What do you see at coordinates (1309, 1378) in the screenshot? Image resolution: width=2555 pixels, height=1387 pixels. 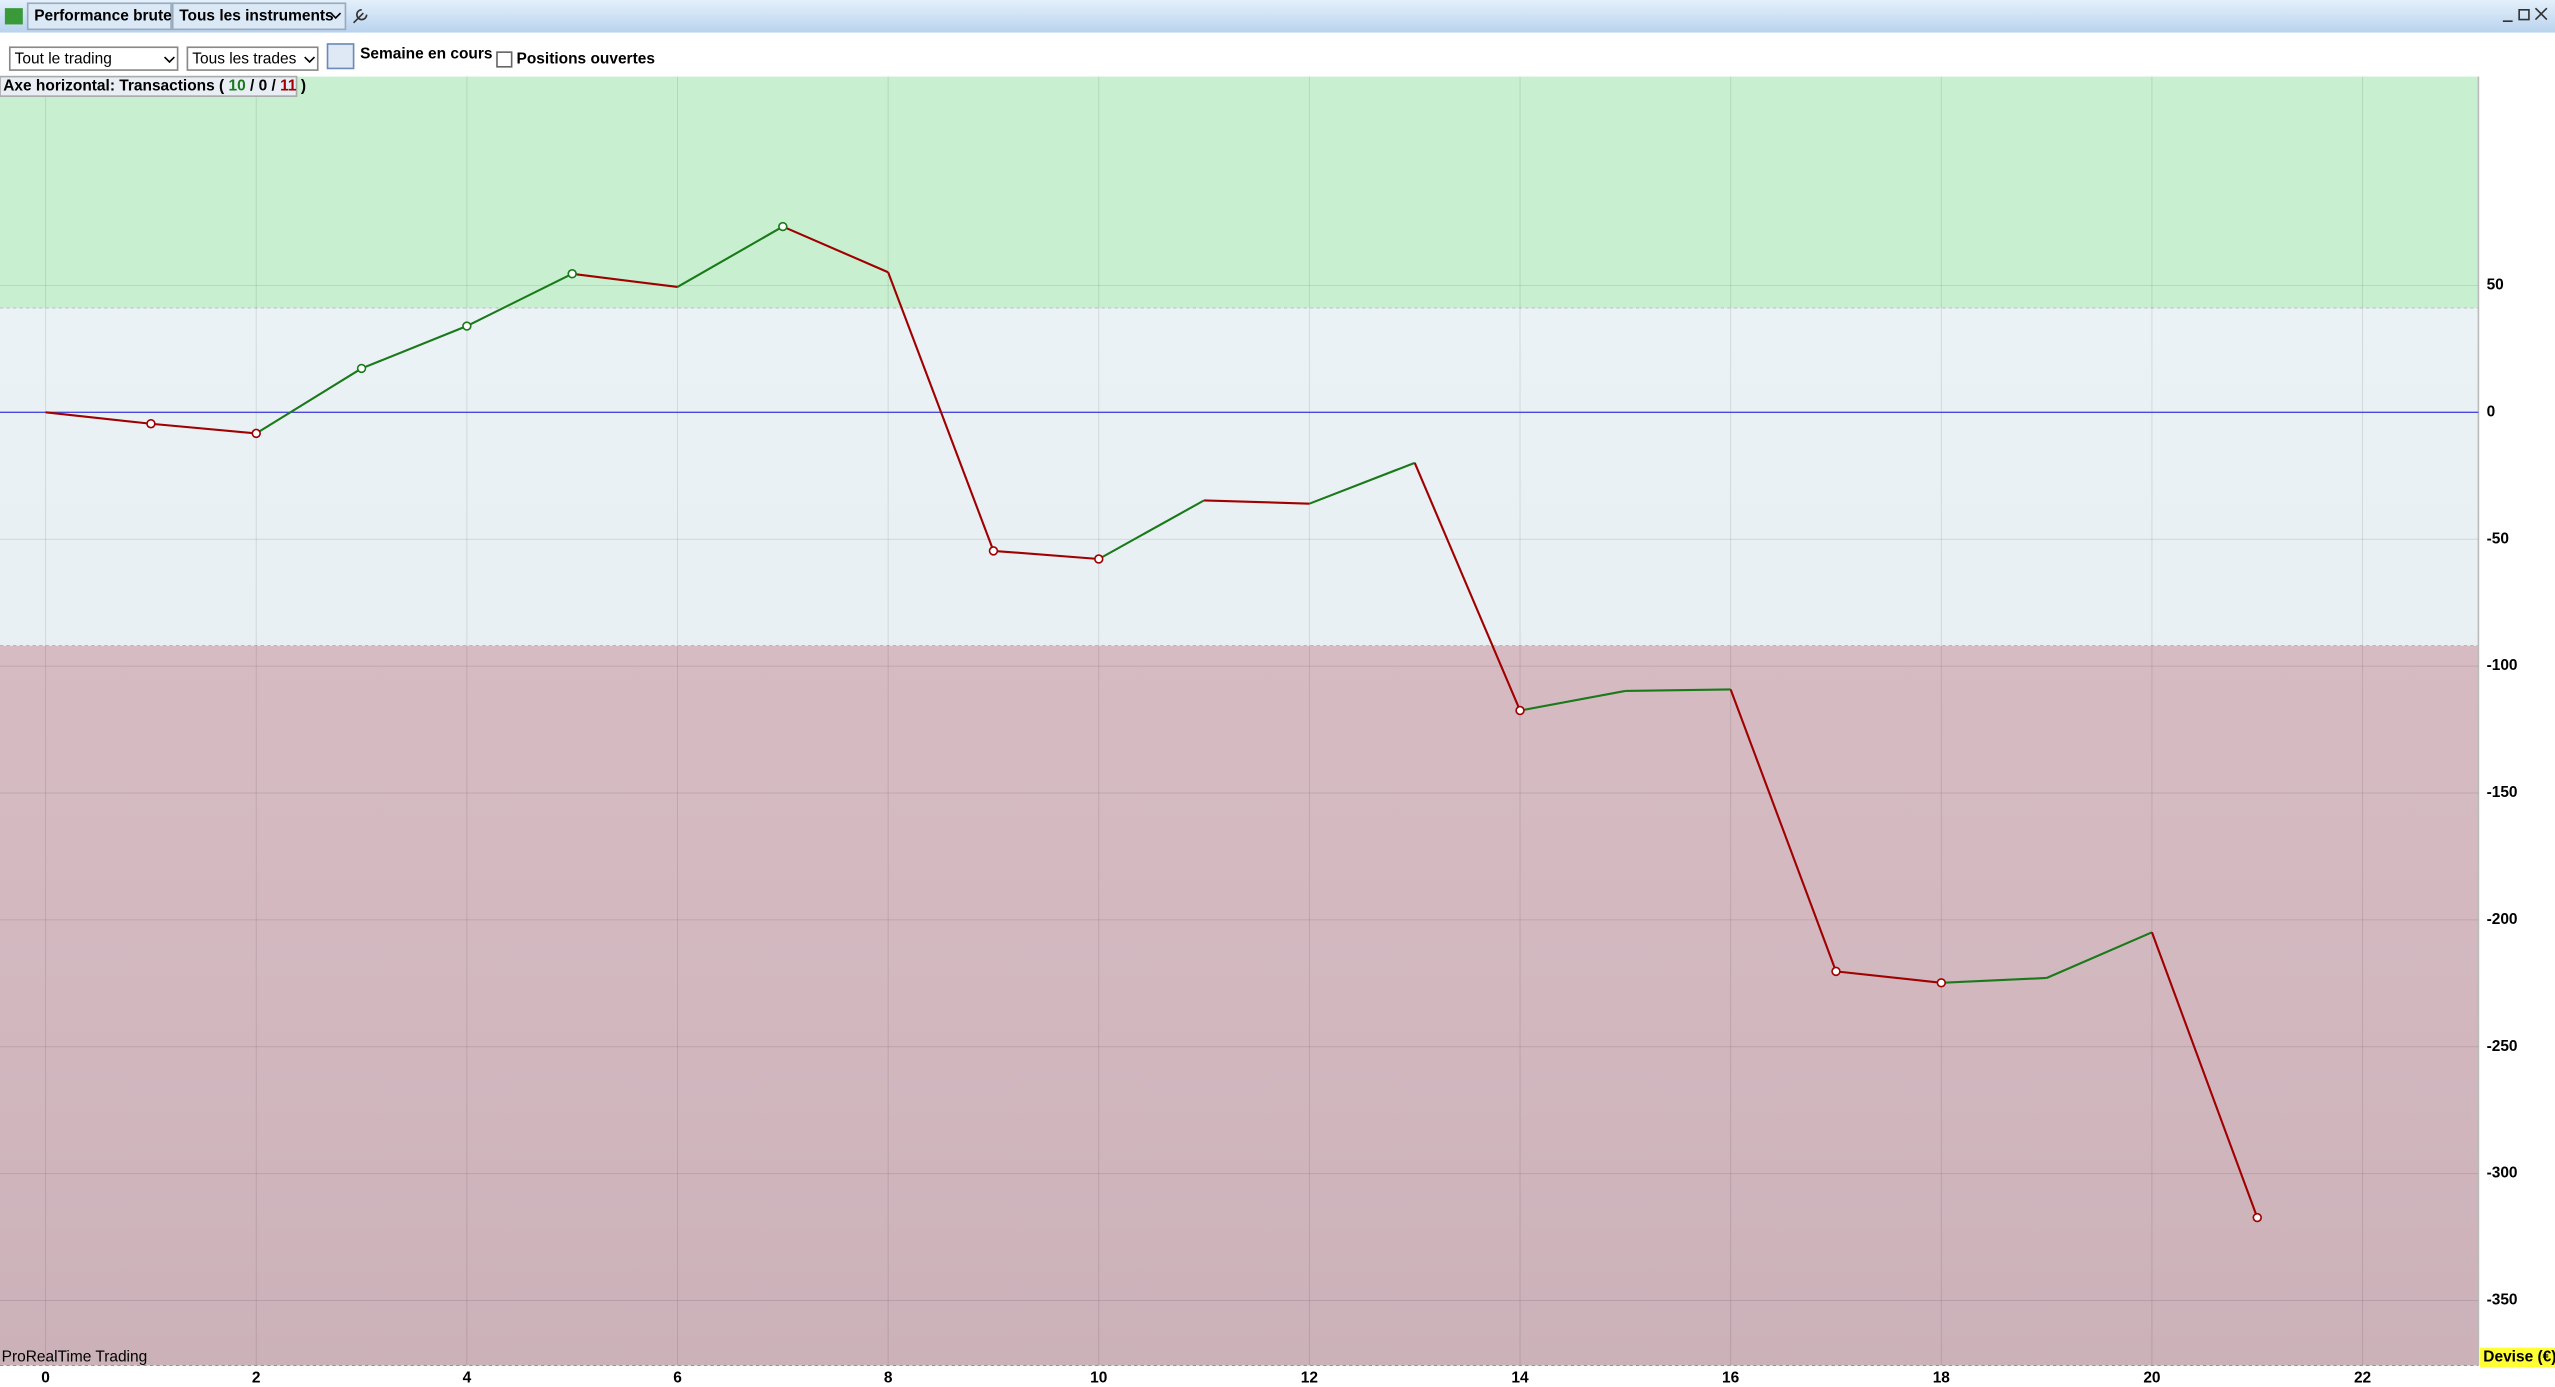 I see `x-tick-label: 12` at bounding box center [1309, 1378].